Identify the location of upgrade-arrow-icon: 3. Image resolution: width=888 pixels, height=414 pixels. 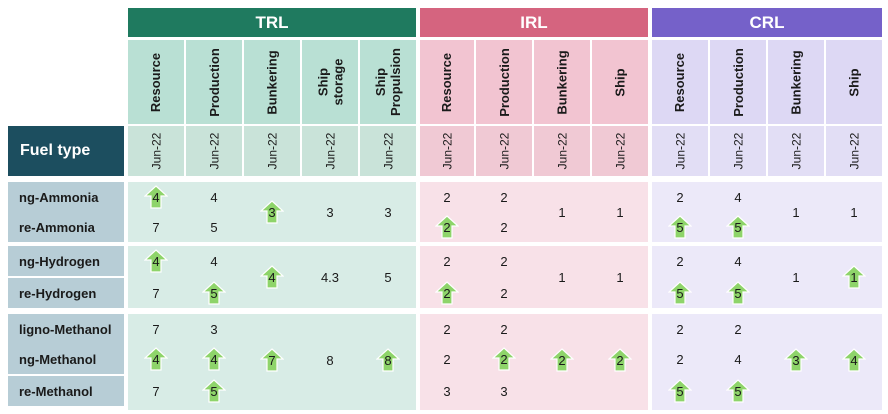
(796, 360).